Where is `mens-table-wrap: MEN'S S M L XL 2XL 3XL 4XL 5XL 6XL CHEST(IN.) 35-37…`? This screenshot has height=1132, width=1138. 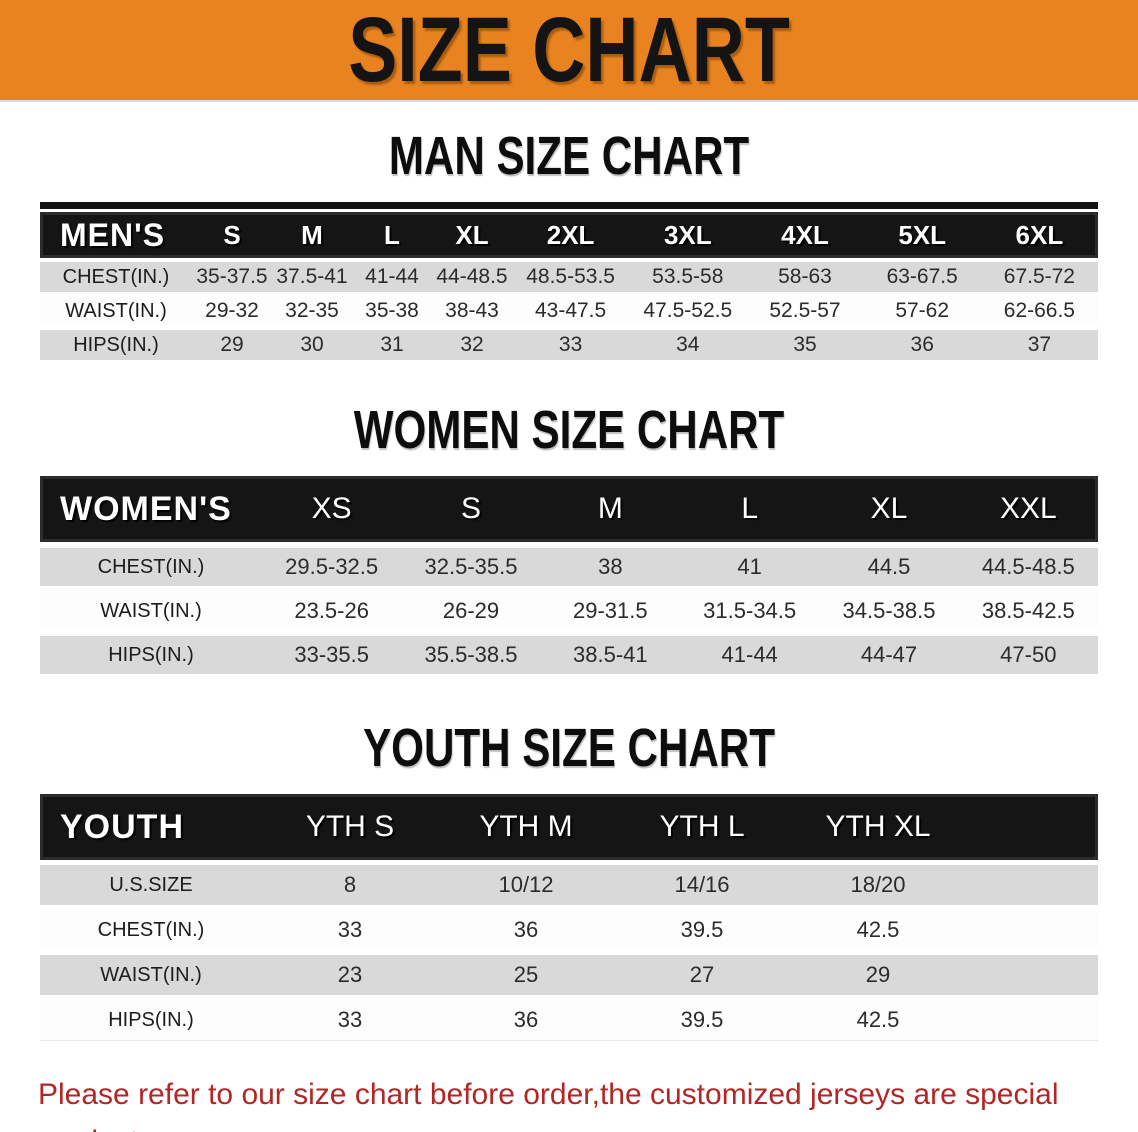
mens-table-wrap: MEN'S S M L XL 2XL 3XL 4XL 5XL 6XL CHEST(IN.) 35-37… is located at coordinates (569, 281).